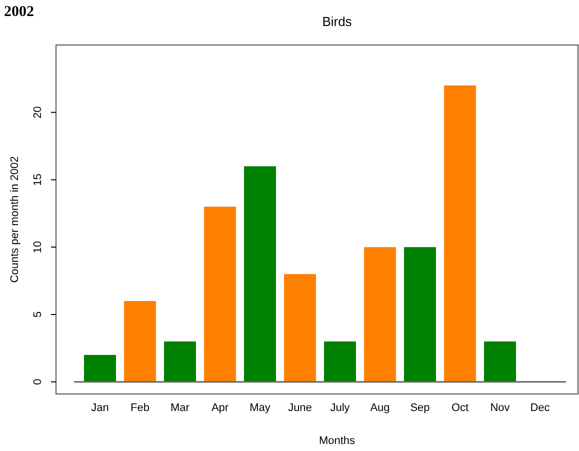 This screenshot has height=451, width=579. What do you see at coordinates (38, 381) in the screenshot?
I see `y-tick-label: 0` at bounding box center [38, 381].